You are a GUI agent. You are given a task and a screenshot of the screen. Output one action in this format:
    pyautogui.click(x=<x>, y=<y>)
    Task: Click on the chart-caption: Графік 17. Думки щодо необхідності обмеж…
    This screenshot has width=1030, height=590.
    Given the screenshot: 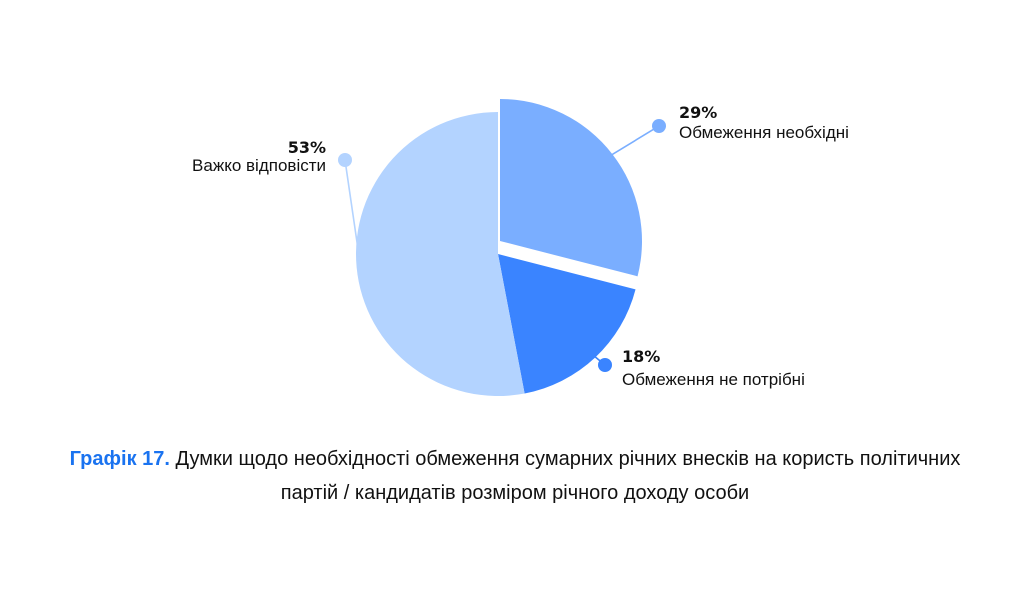 What is the action you would take?
    pyautogui.click(x=515, y=476)
    